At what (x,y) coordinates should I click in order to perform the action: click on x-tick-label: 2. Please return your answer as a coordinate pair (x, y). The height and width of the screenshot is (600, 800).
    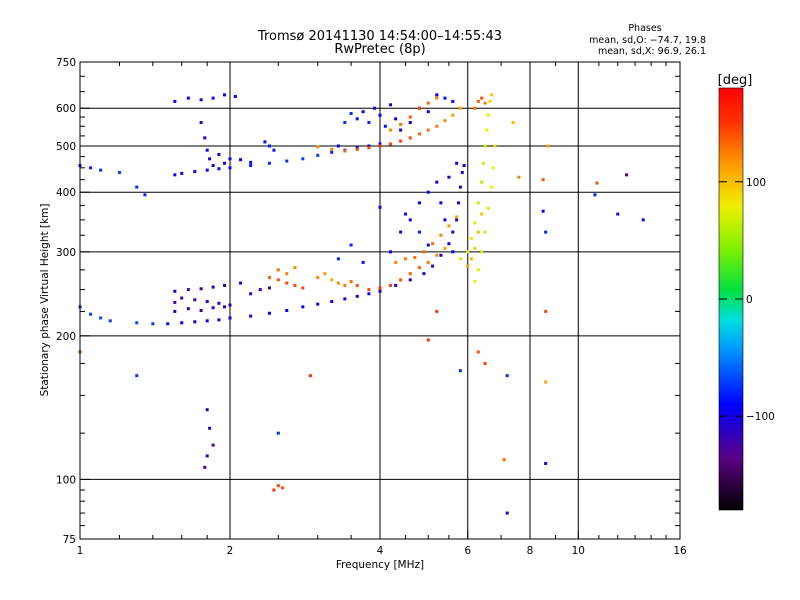
    Looking at the image, I should click on (230, 551).